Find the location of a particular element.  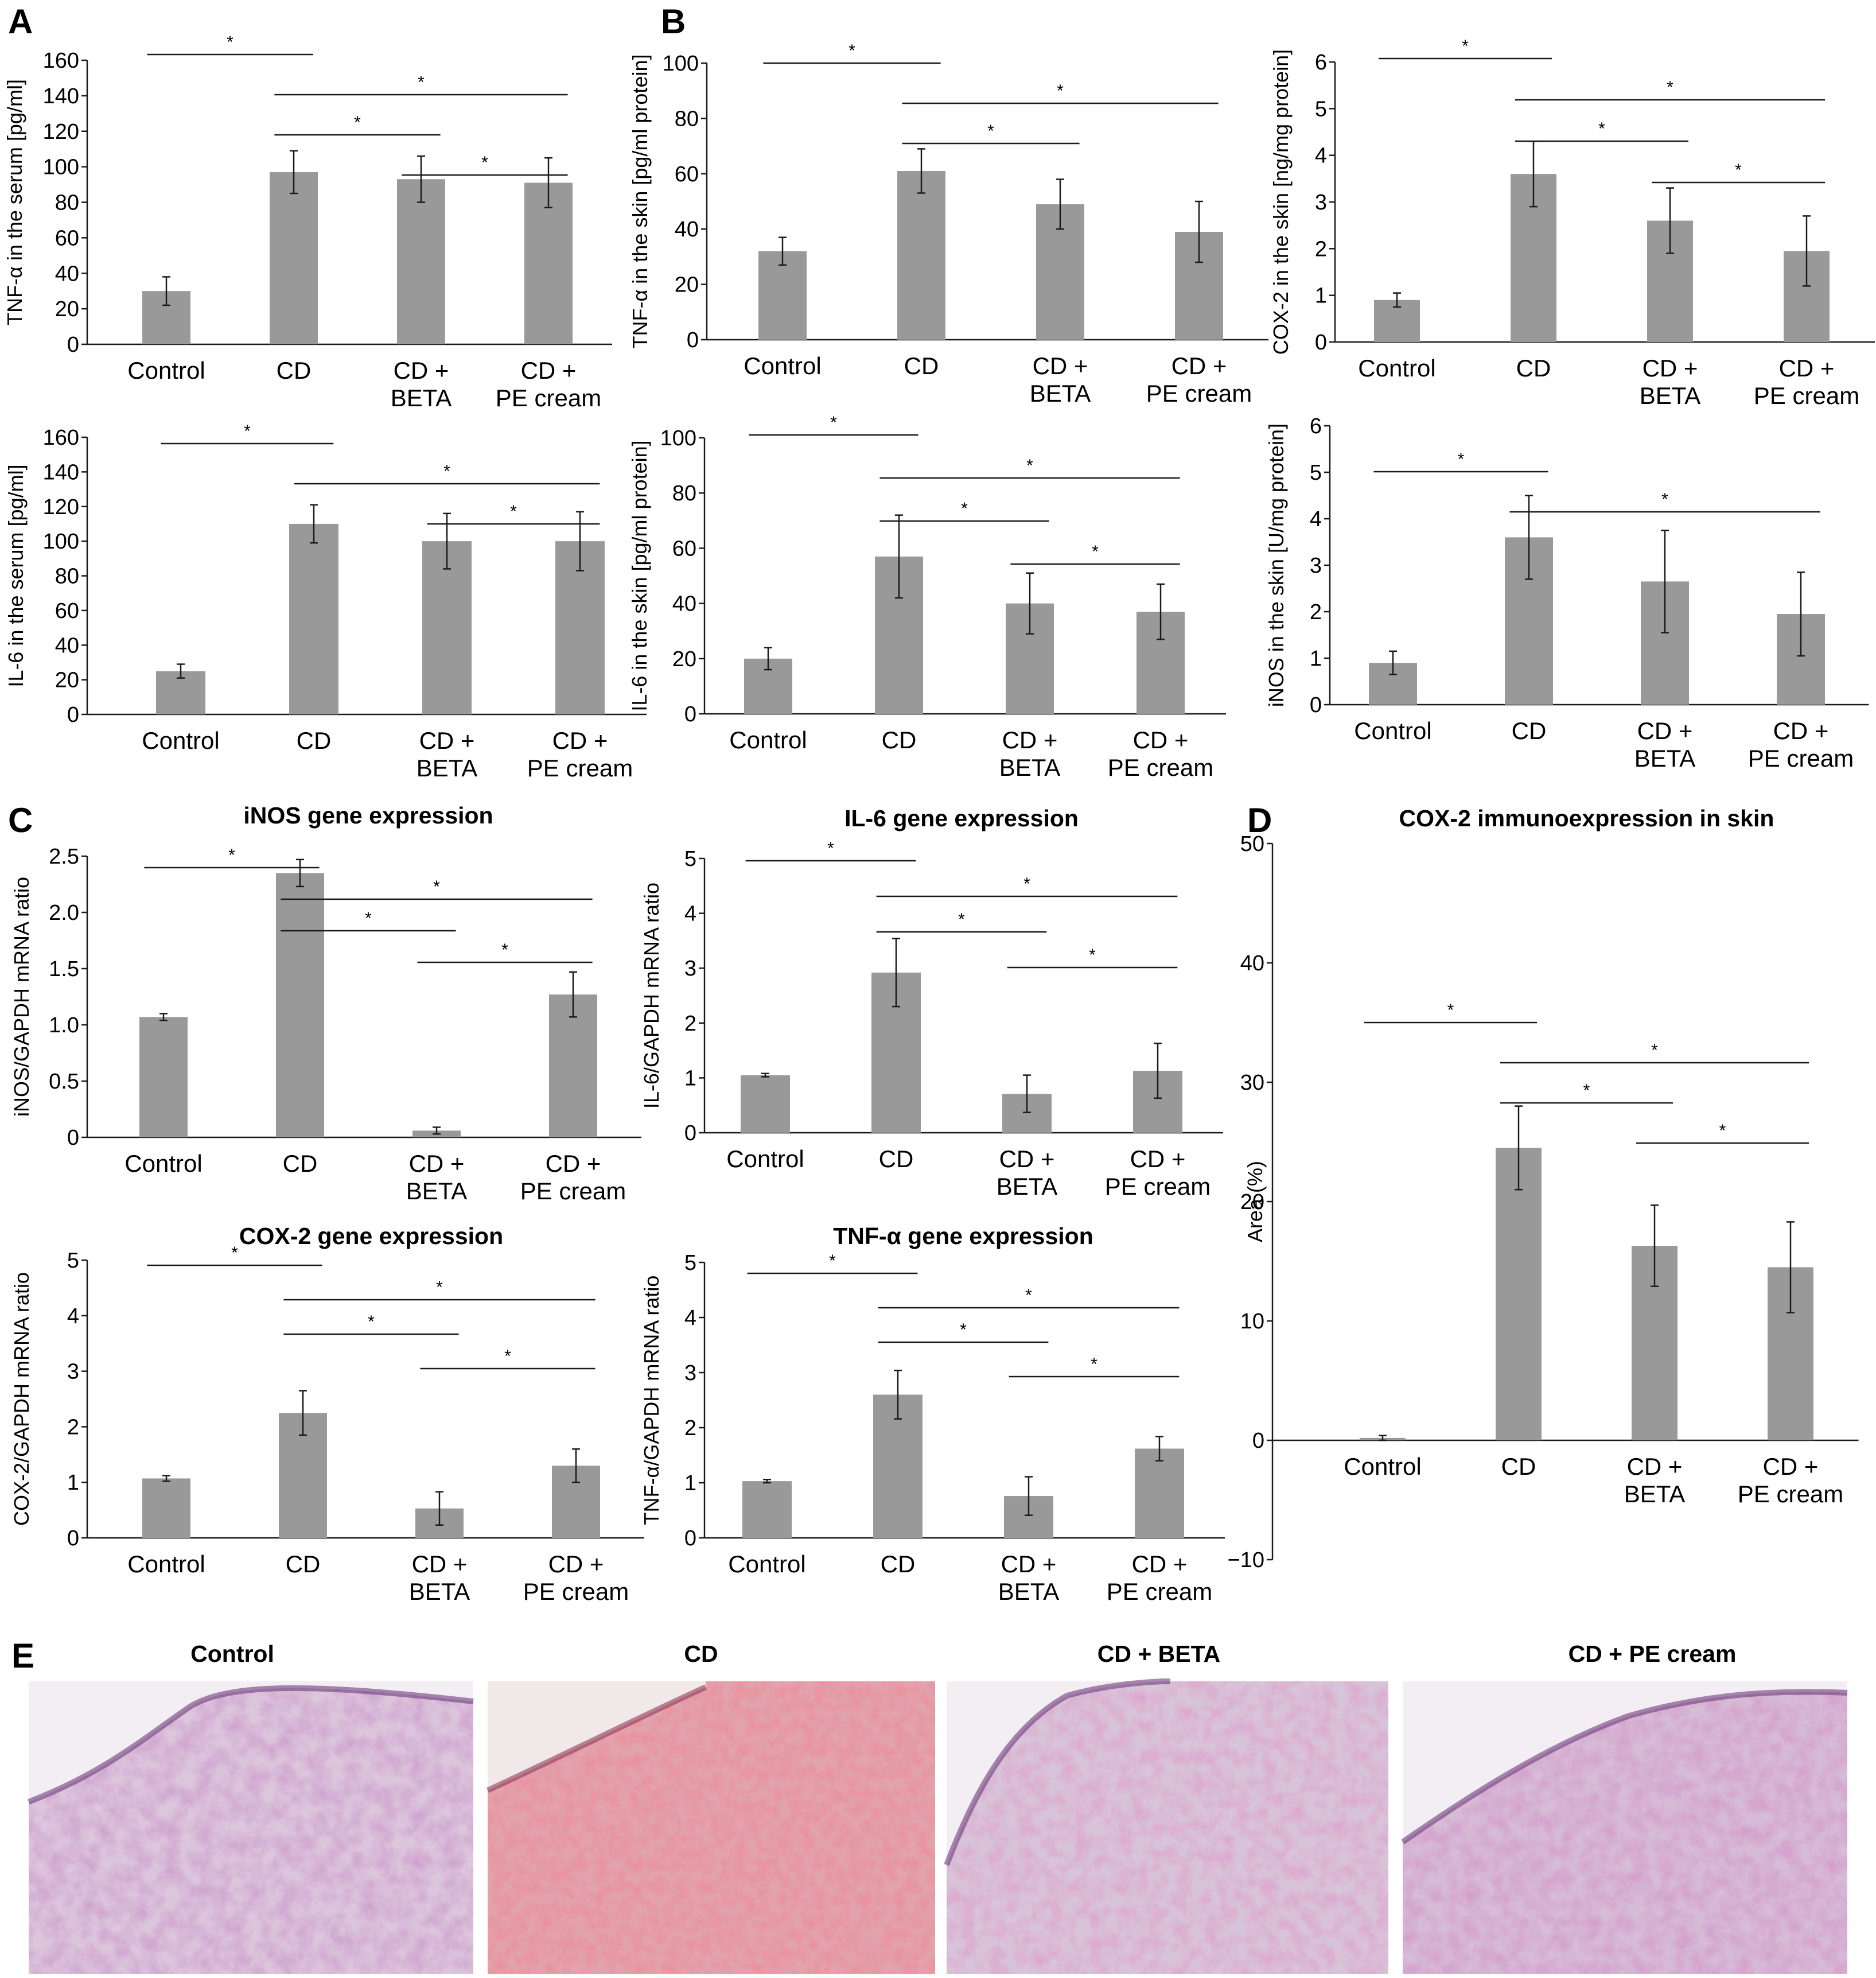

y-tick-label: 0.5 is located at coordinates (64, 1082).